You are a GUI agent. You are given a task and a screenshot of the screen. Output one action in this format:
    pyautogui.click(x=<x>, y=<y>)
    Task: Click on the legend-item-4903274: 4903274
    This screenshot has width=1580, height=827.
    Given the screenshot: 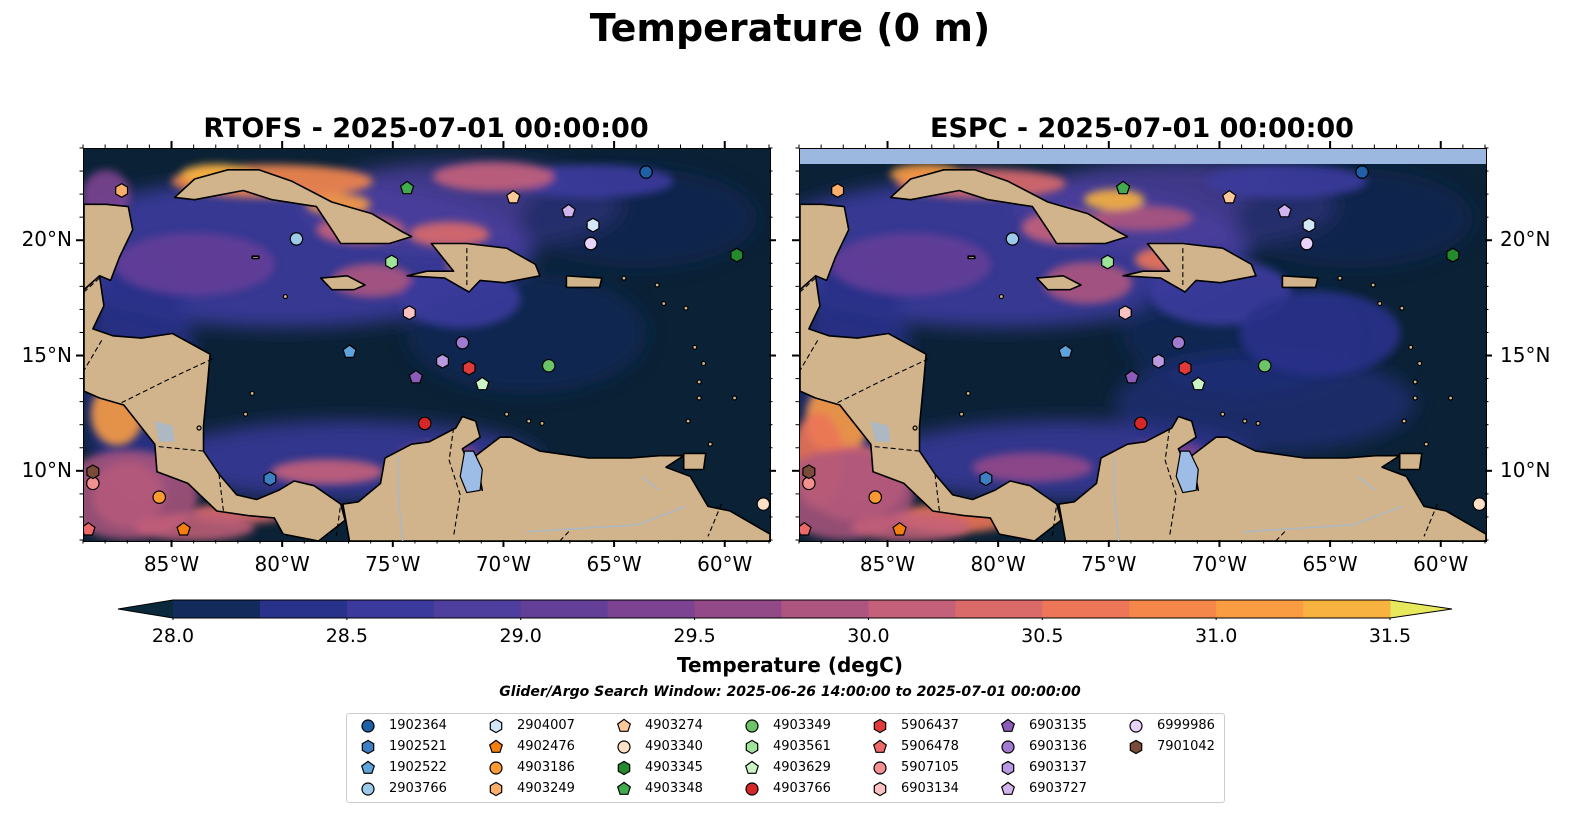 What is the action you would take?
    pyautogui.click(x=659, y=726)
    